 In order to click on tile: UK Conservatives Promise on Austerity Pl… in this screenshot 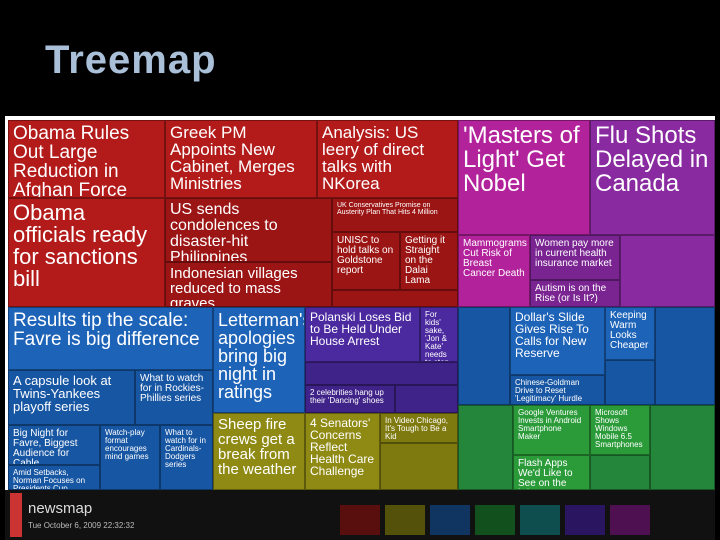, I will do `click(395, 215)`.